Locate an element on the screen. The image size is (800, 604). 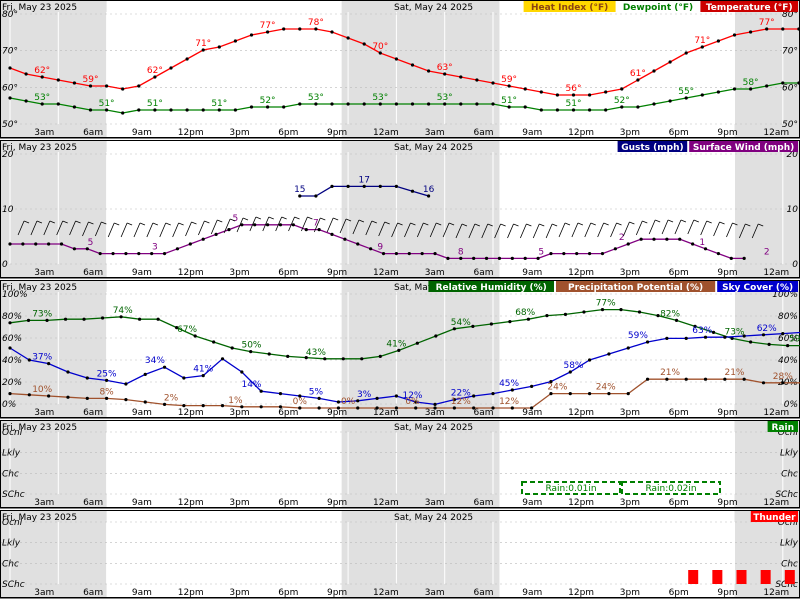
y-tick-label-right: 10 is located at coordinates (793, 210).